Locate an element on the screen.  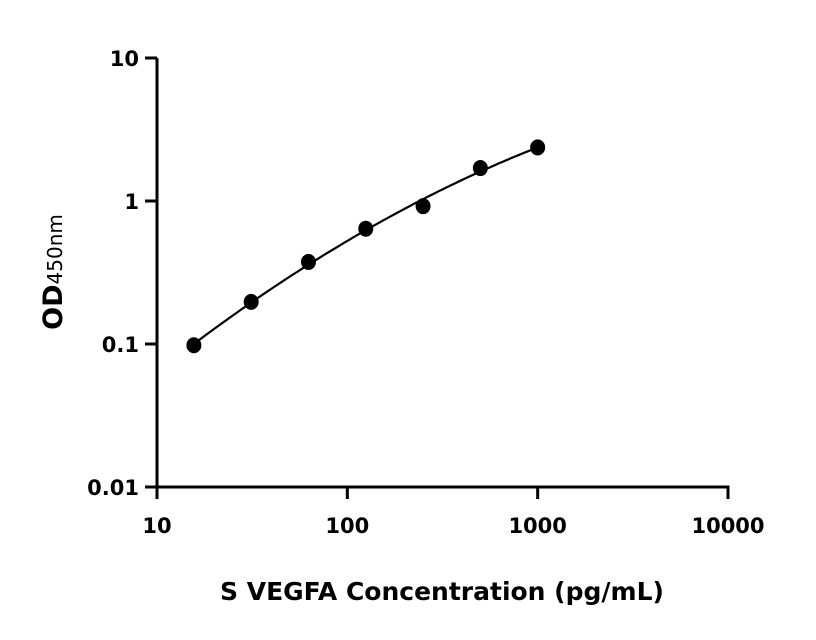
y-axis-label-main: OD is located at coordinates (53, 306).